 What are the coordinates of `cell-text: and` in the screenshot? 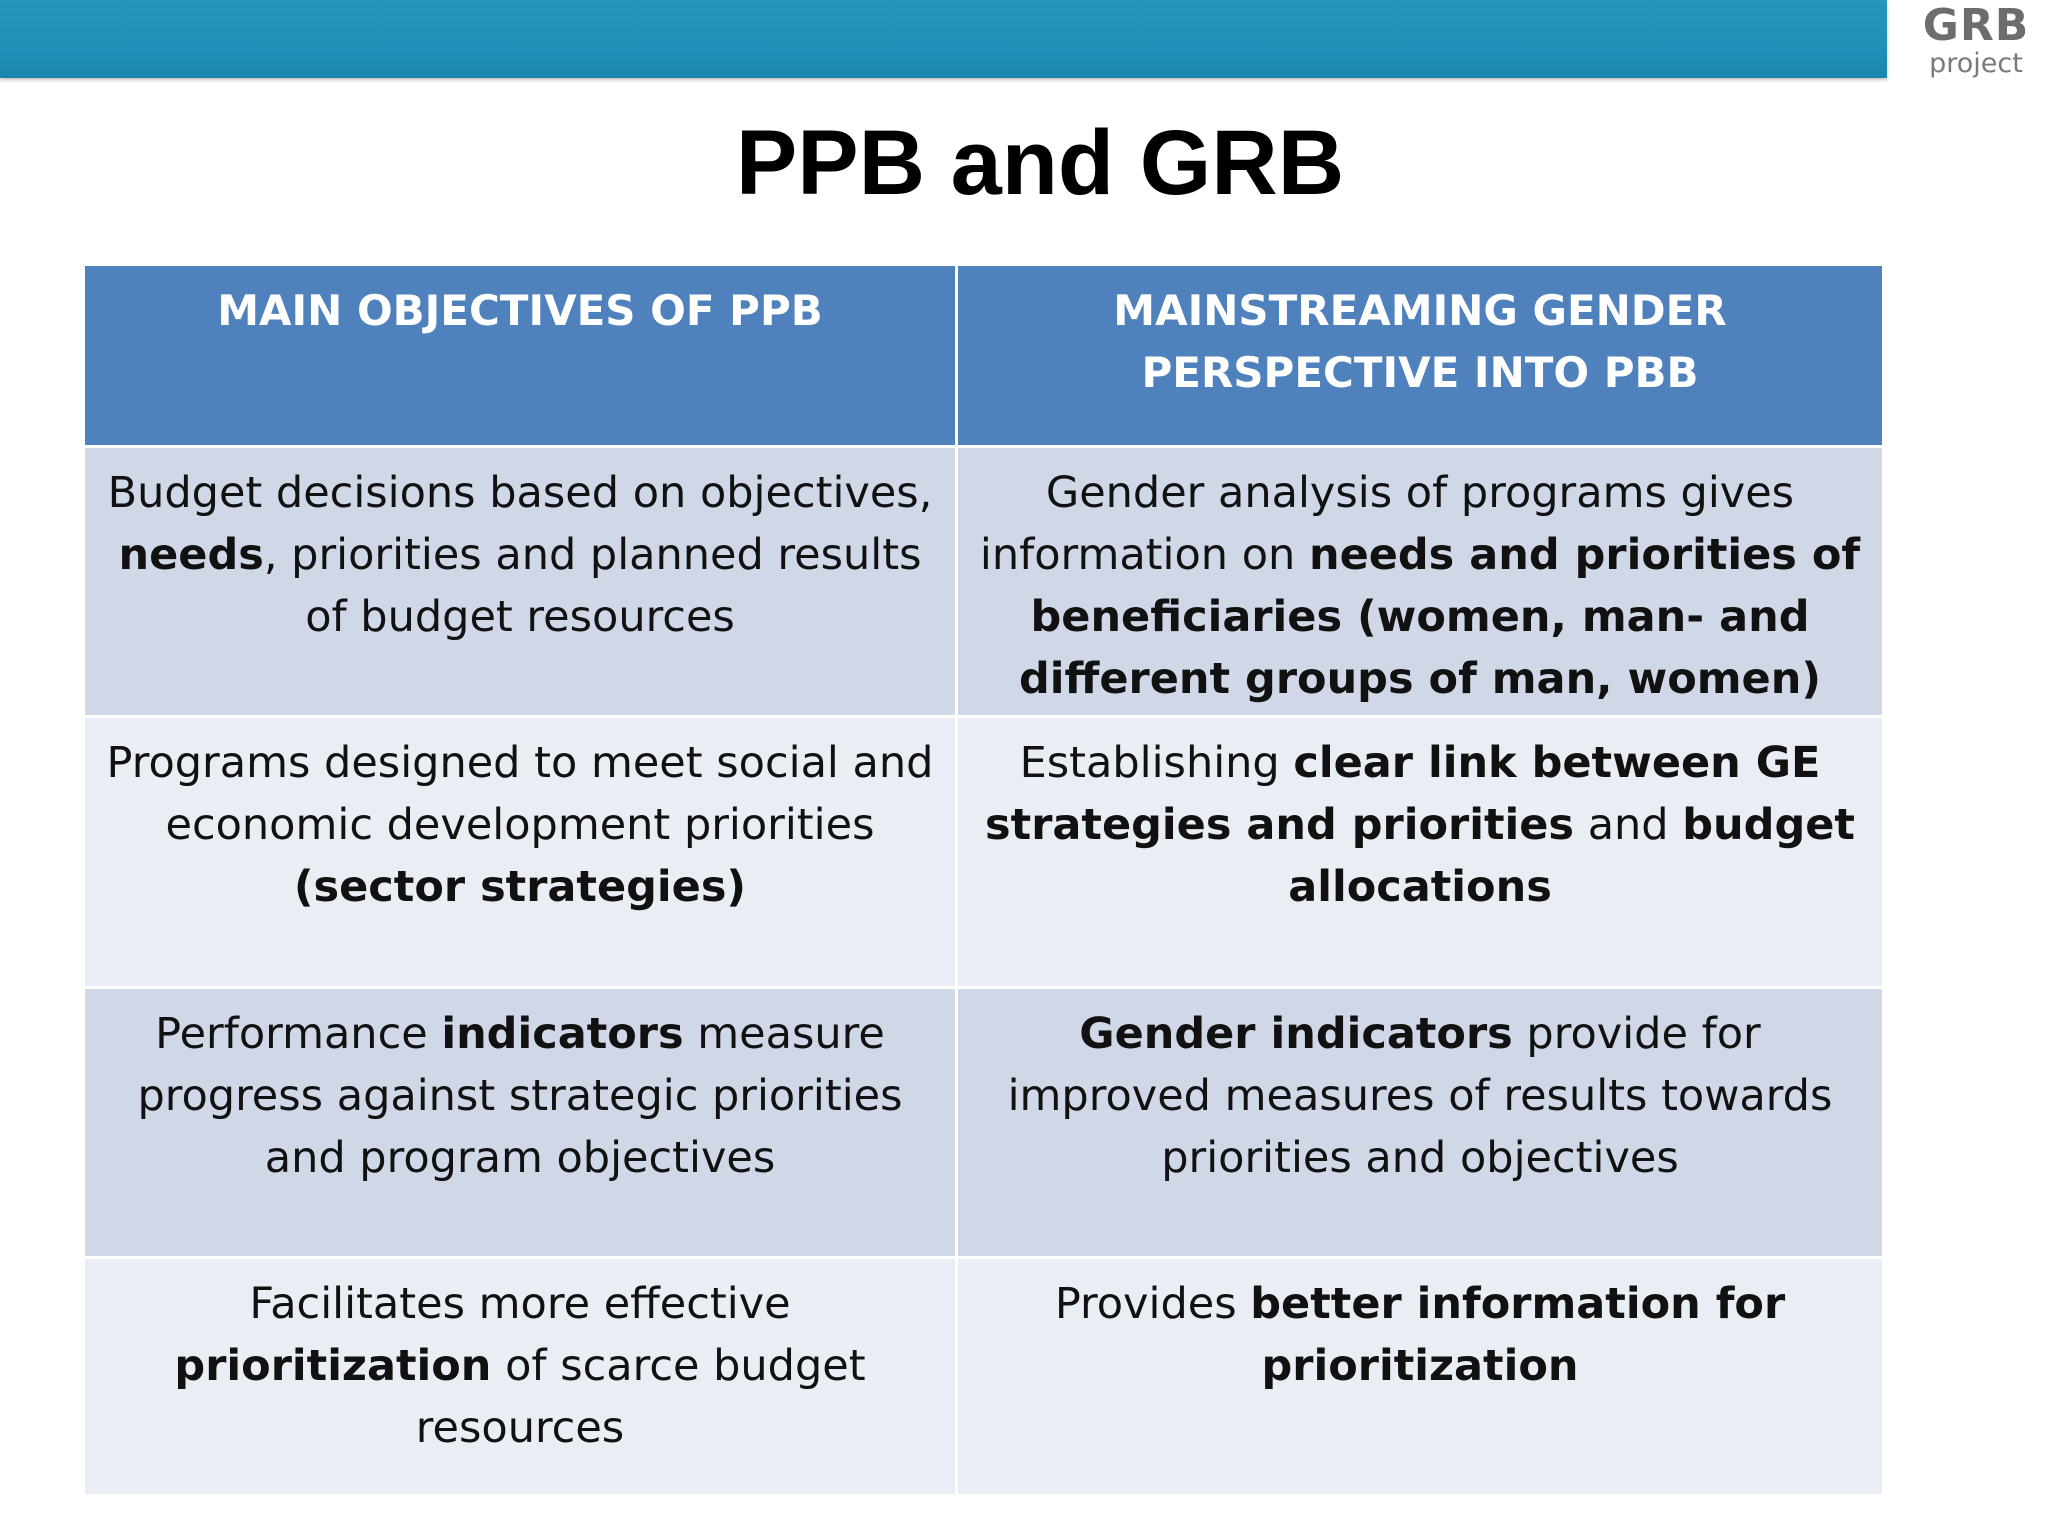 It's located at (1628, 825).